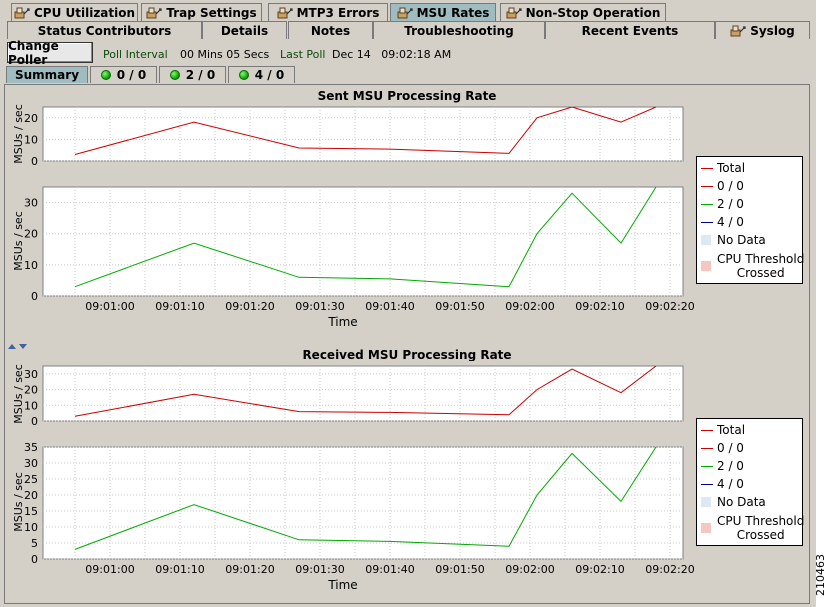 This screenshot has width=829, height=607. What do you see at coordinates (192, 74) in the screenshot?
I see `subtab-2-0: 2 / 0` at bounding box center [192, 74].